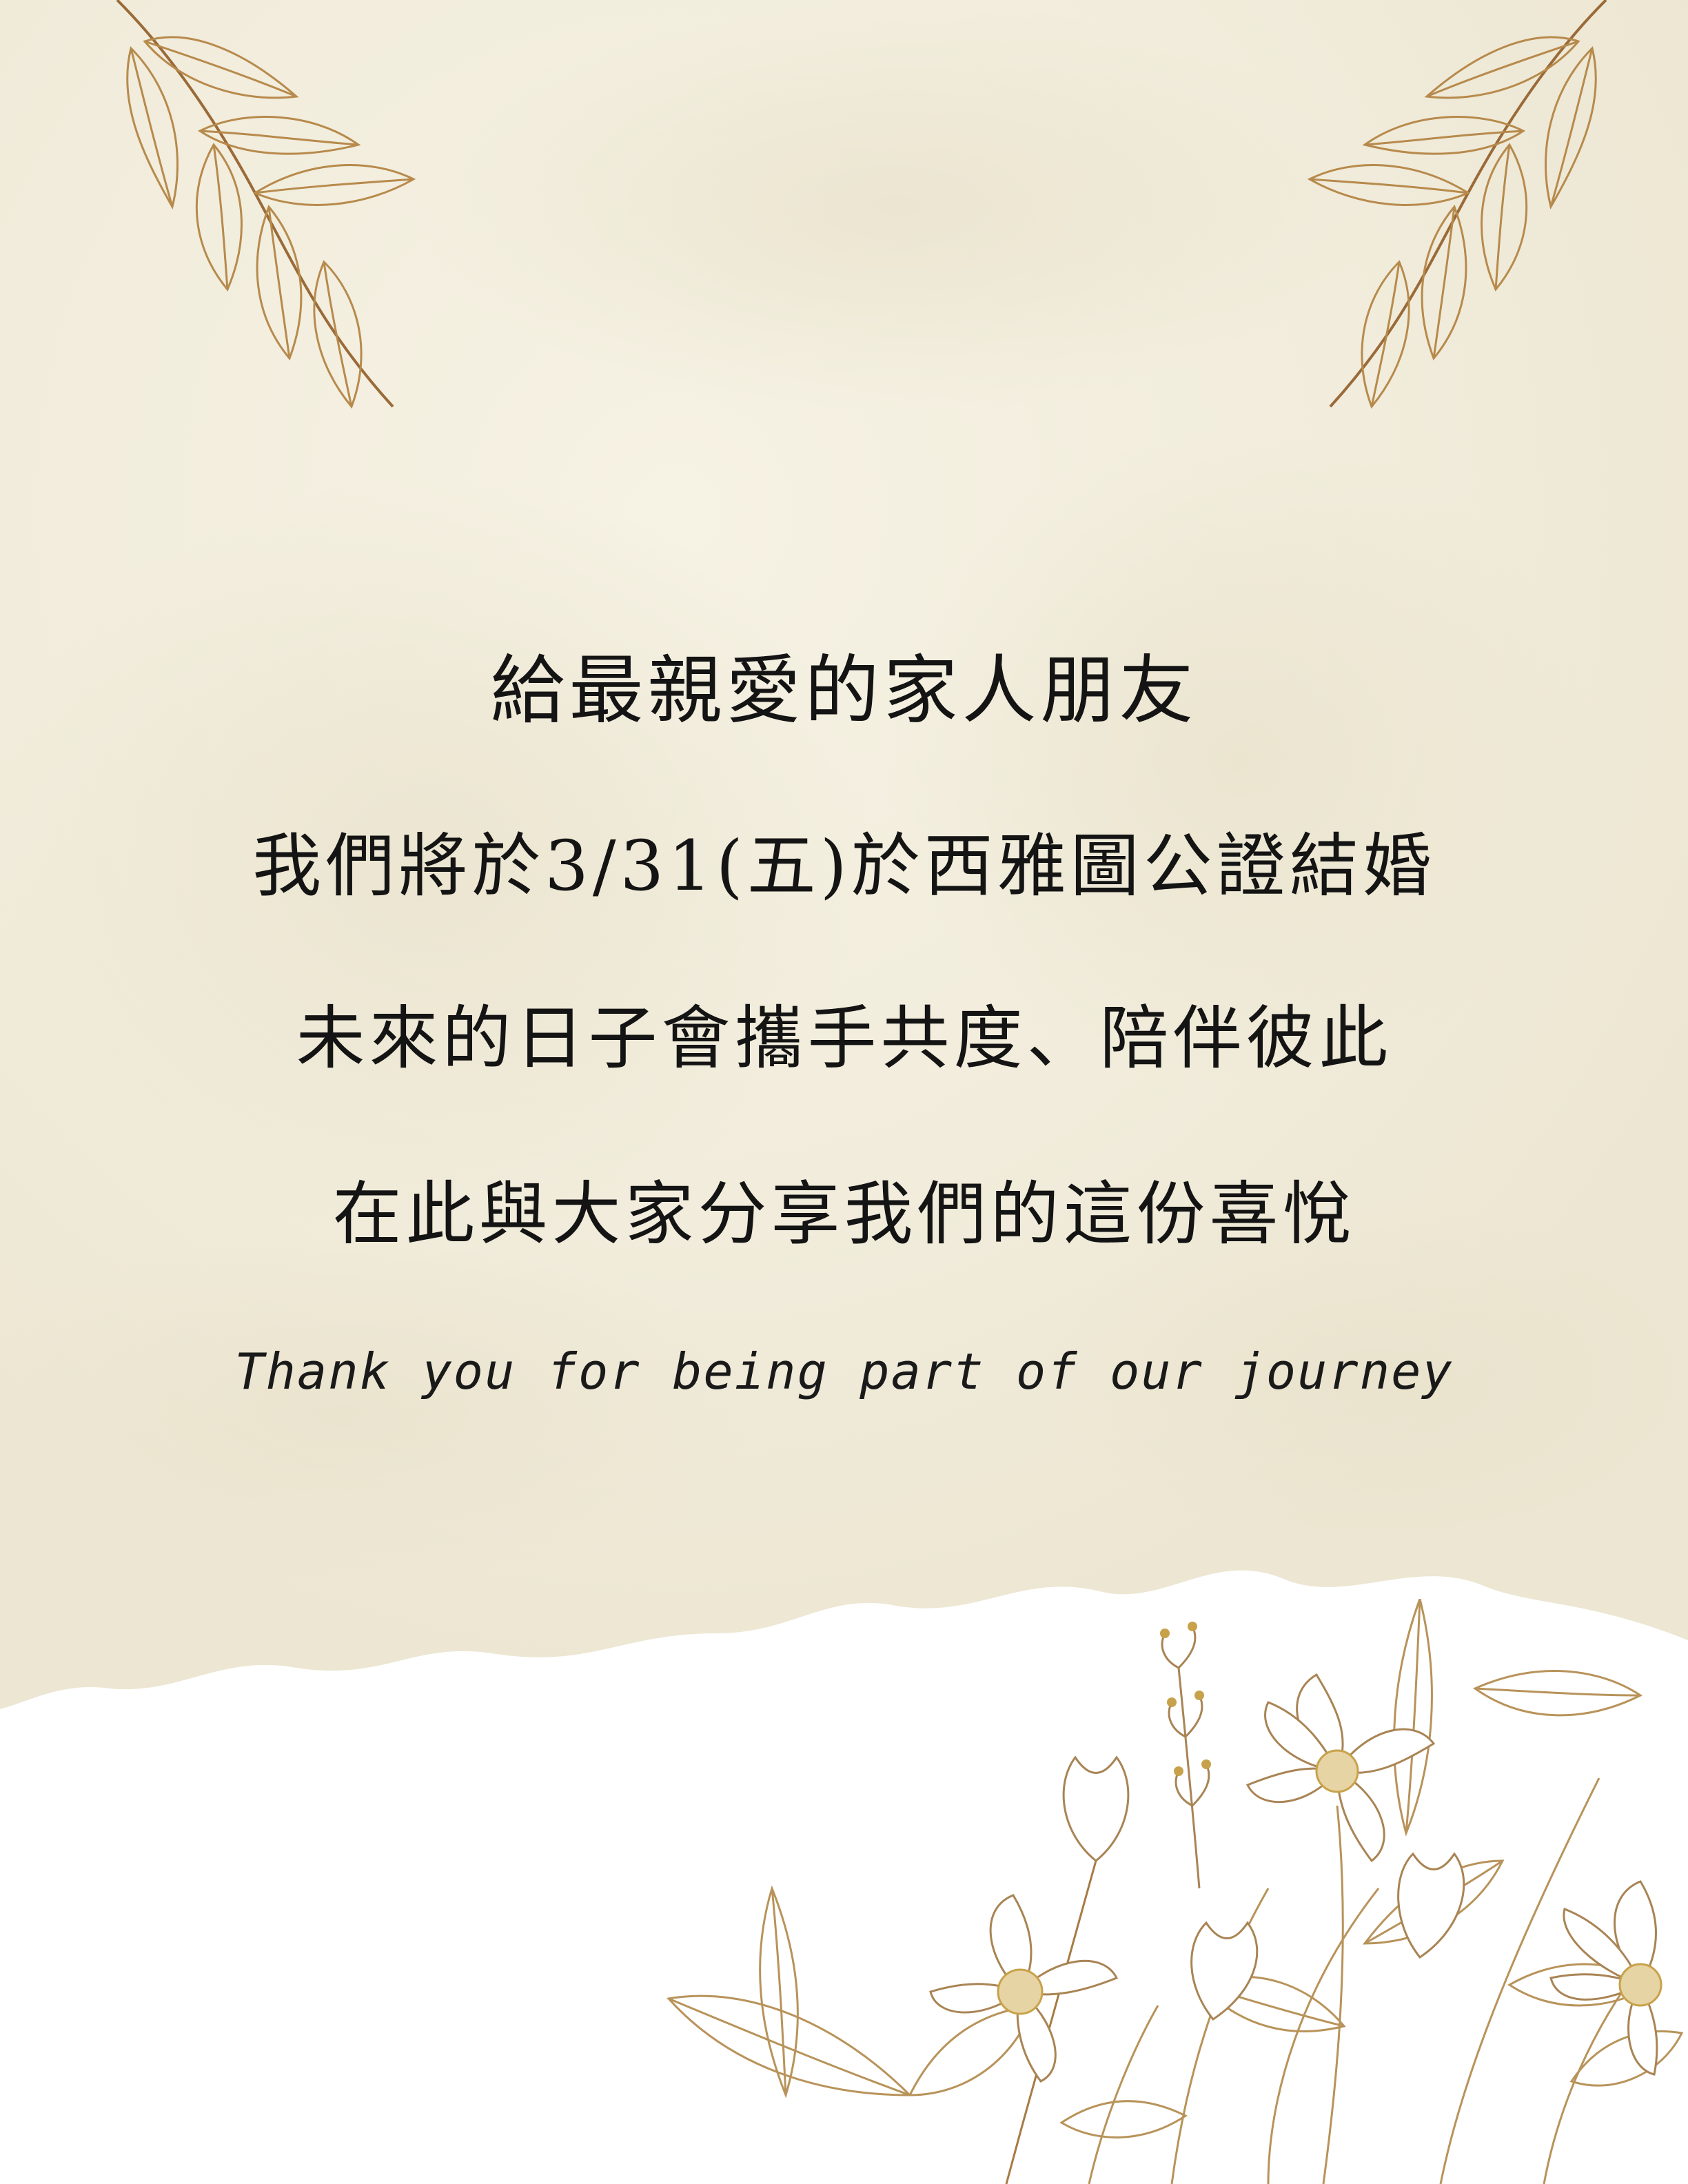  Describe the element at coordinates (844, 691) in the screenshot. I see `greeting-text: 給最親愛的家人朋友` at that location.